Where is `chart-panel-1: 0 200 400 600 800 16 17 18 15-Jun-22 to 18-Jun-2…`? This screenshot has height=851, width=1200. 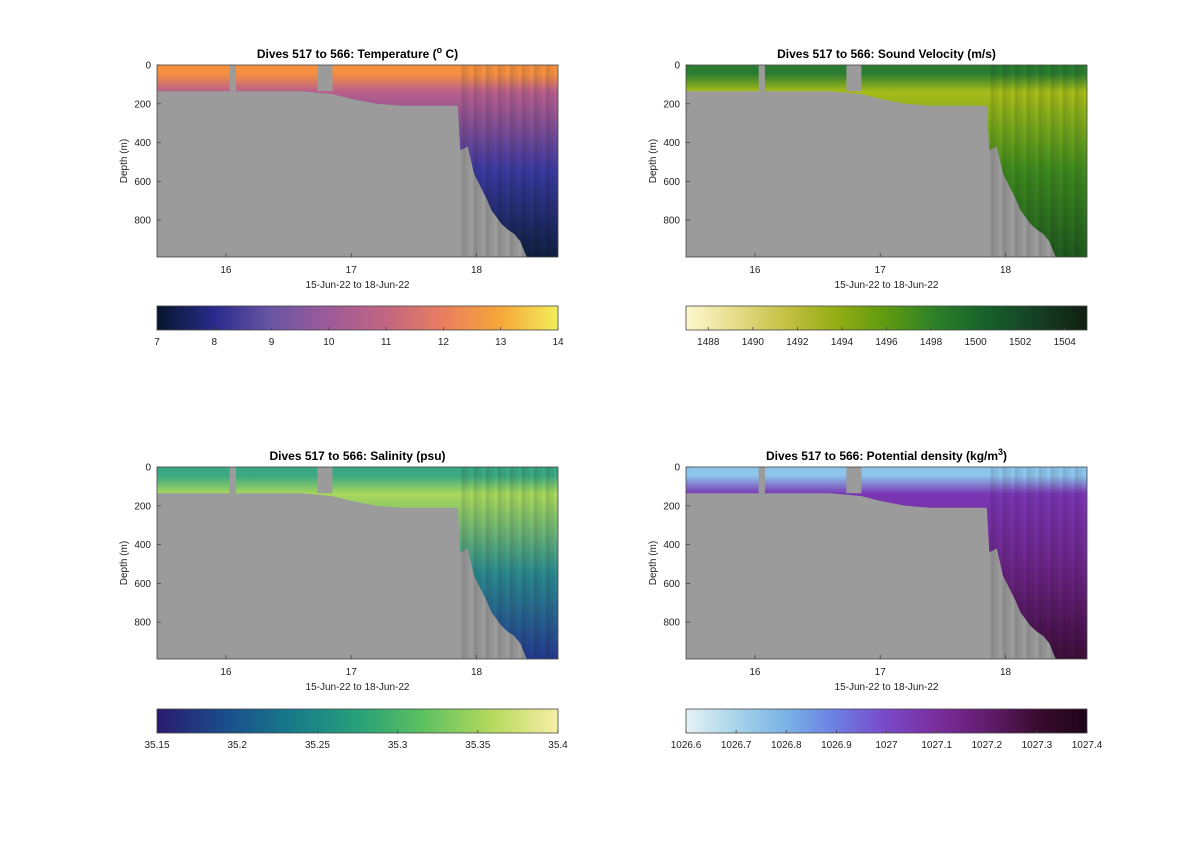
chart-panel-1: 0 200 400 600 800 16 17 18 15-Jun-22 to 18-Jun-2… is located at coordinates (341, 196).